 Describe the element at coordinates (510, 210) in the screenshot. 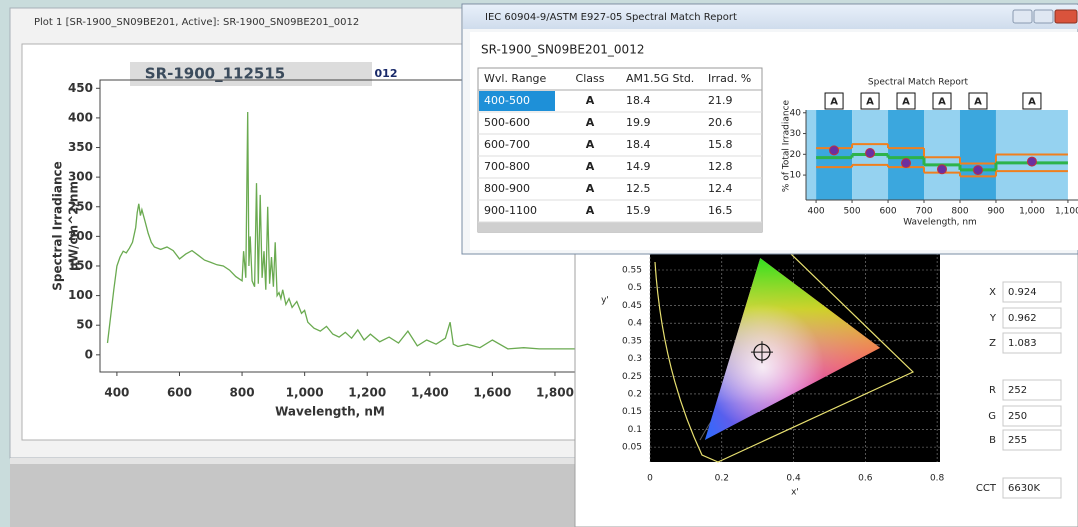

I see `table-cell: 900-1100` at that location.